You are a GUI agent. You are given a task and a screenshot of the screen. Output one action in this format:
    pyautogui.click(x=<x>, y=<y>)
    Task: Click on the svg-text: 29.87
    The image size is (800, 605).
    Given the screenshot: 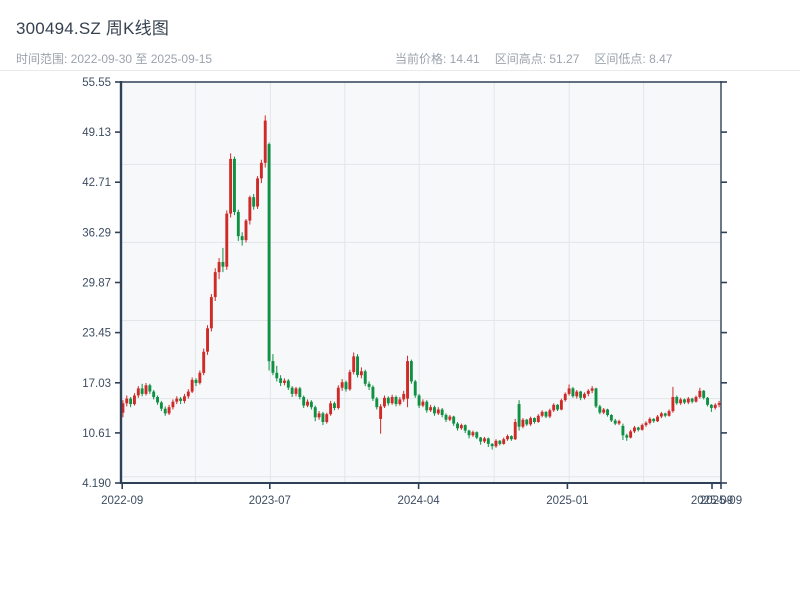 What is the action you would take?
    pyautogui.click(x=96, y=284)
    